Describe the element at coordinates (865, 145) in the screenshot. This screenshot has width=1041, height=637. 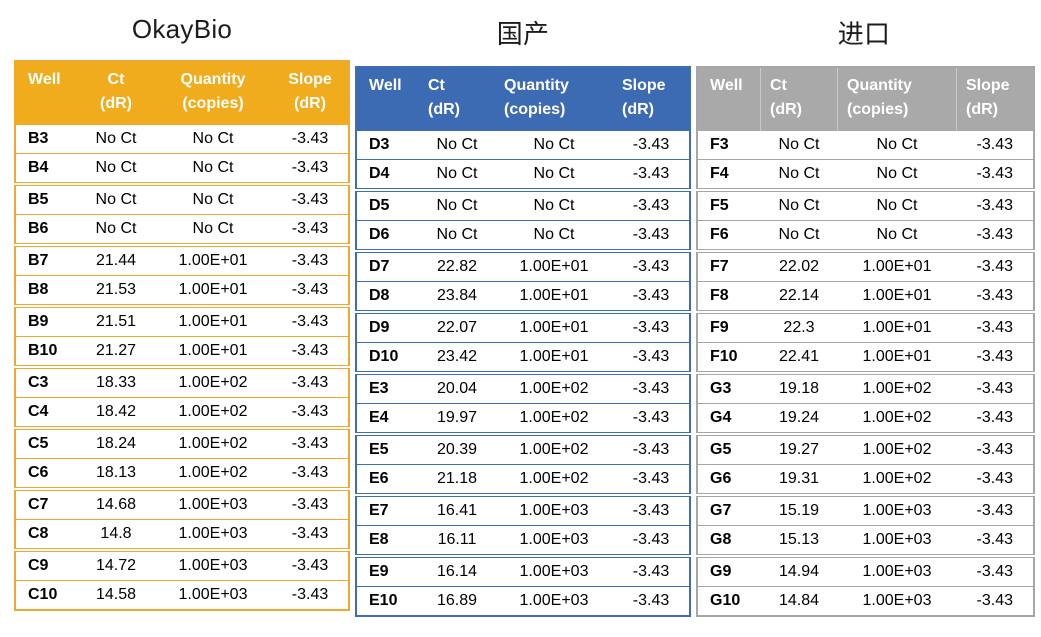
I see `table-row: F3 No Ct No Ct -3.43` at that location.